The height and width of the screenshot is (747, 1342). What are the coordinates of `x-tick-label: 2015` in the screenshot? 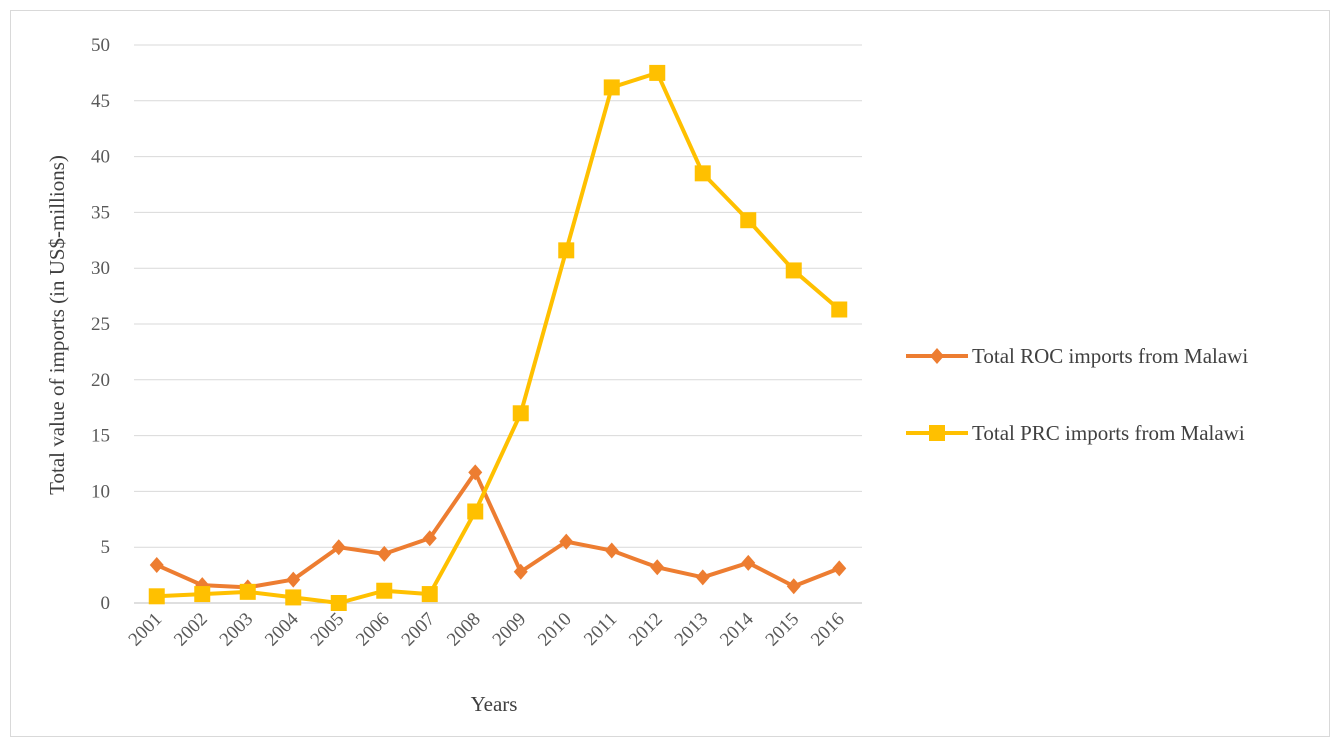 It's located at (783, 630).